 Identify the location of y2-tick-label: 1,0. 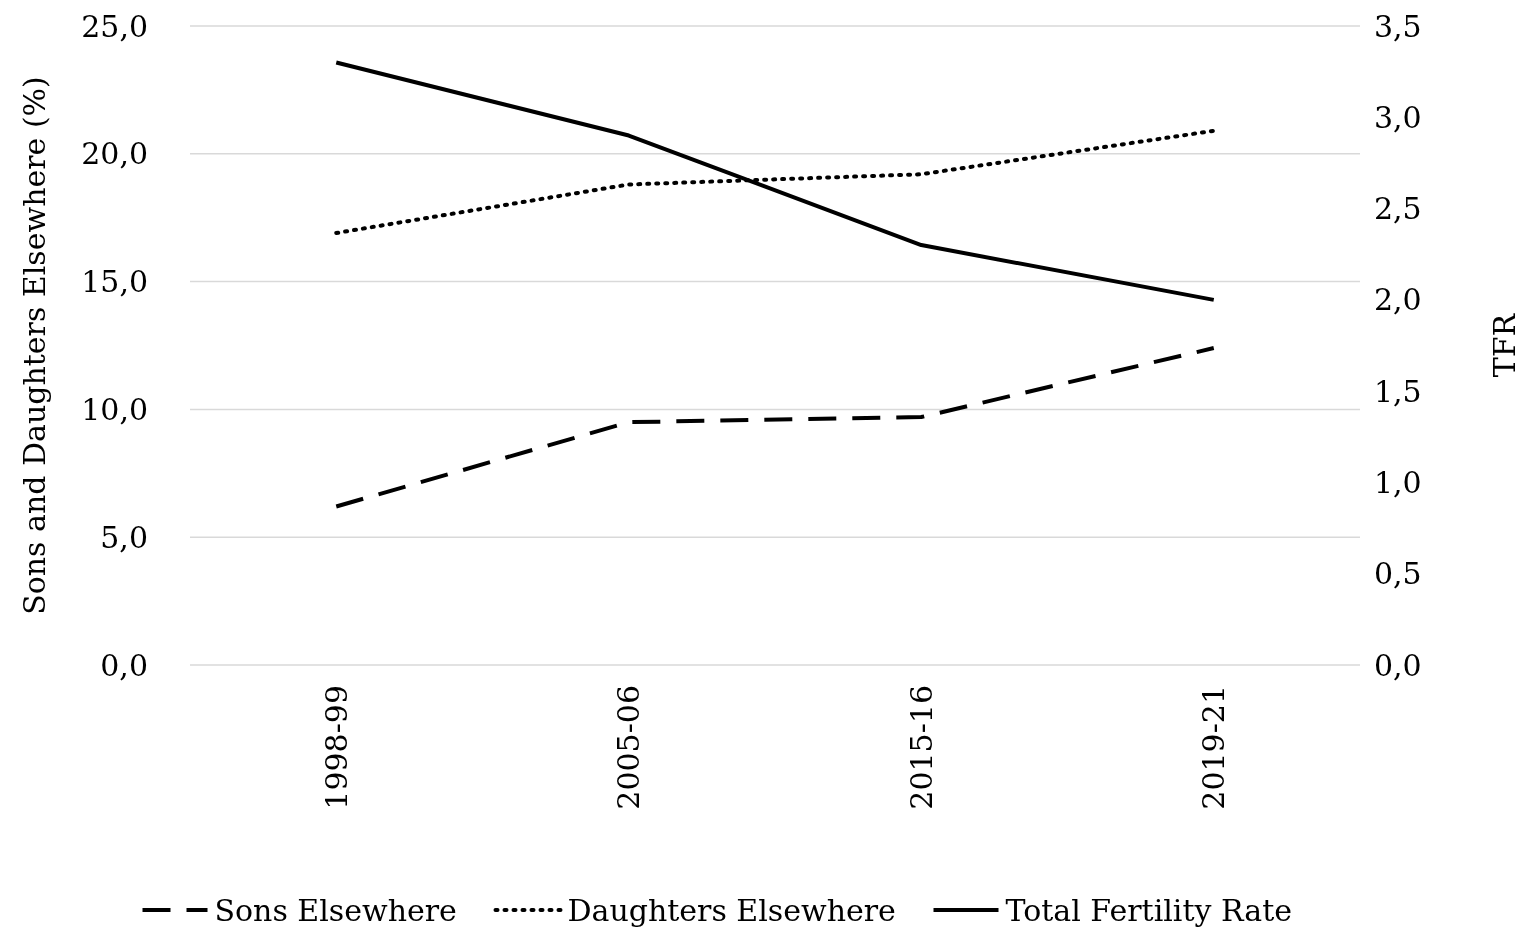
(1398, 482).